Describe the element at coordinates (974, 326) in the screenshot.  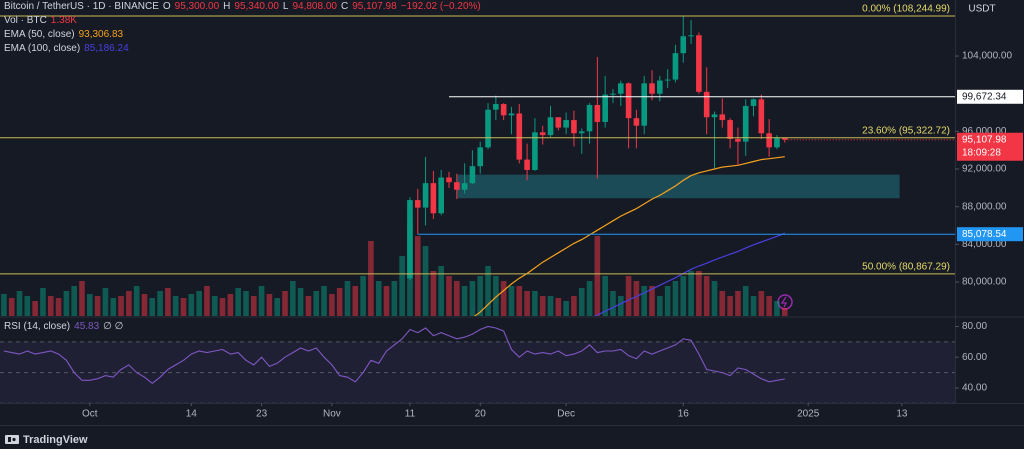
I see `y-tick-label: 80.00` at that location.